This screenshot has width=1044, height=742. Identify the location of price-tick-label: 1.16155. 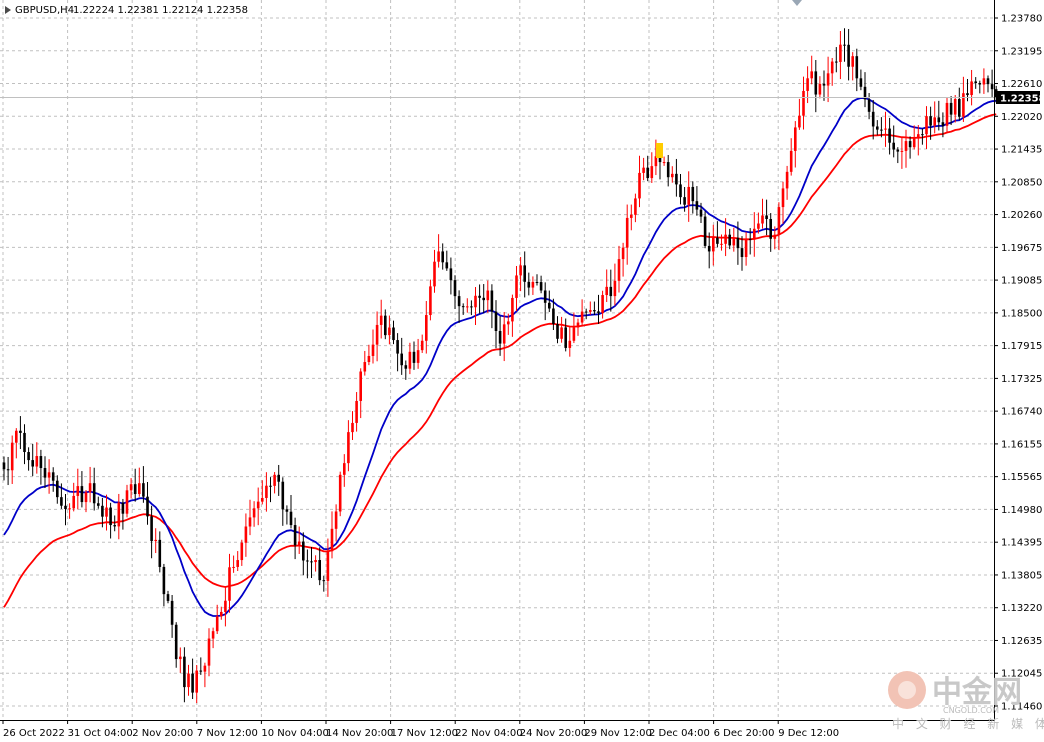
(1021, 444).